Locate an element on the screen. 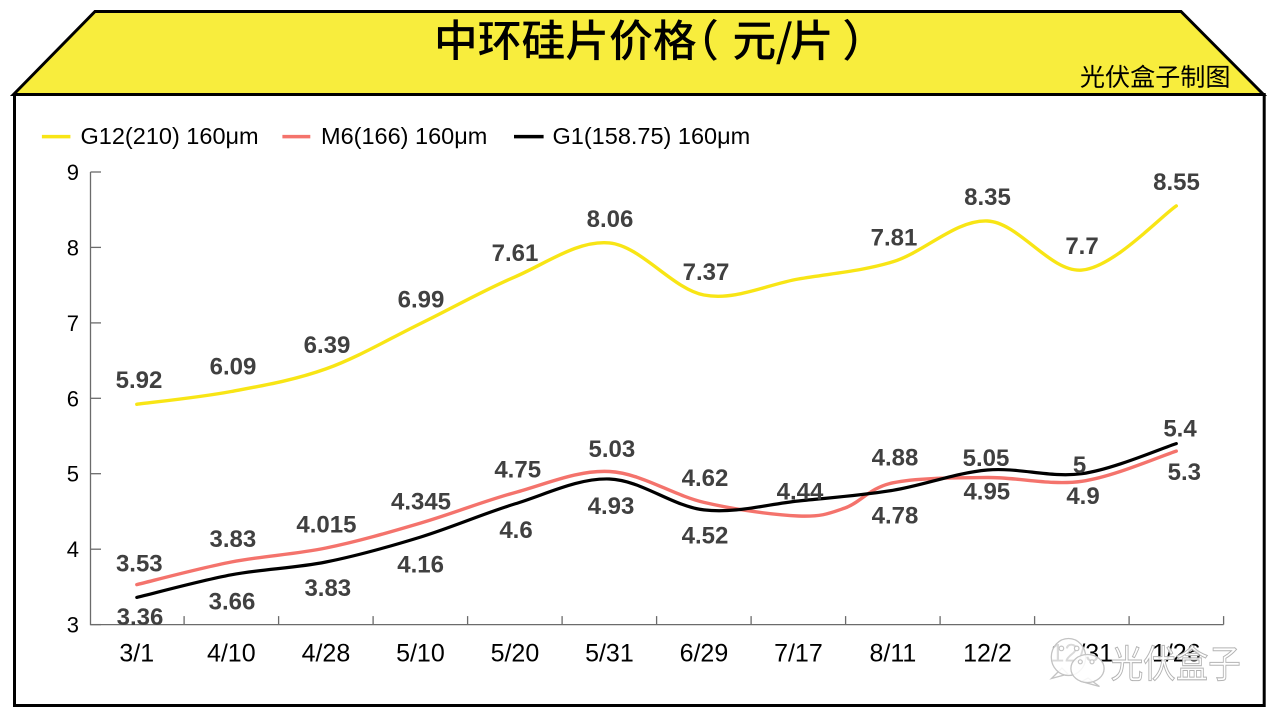  svg-text: G12(210) 160μm is located at coordinates (170, 136).